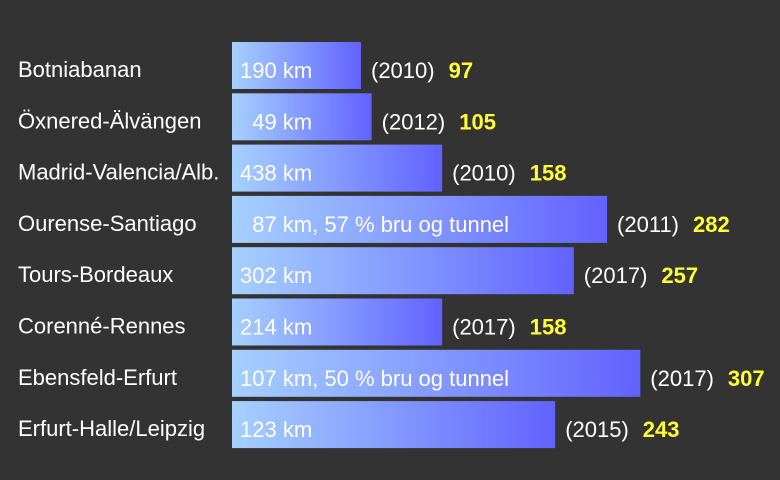 This screenshot has height=480, width=780. Describe the element at coordinates (414, 121) in the screenshot. I see `year-label: (2012)` at that location.